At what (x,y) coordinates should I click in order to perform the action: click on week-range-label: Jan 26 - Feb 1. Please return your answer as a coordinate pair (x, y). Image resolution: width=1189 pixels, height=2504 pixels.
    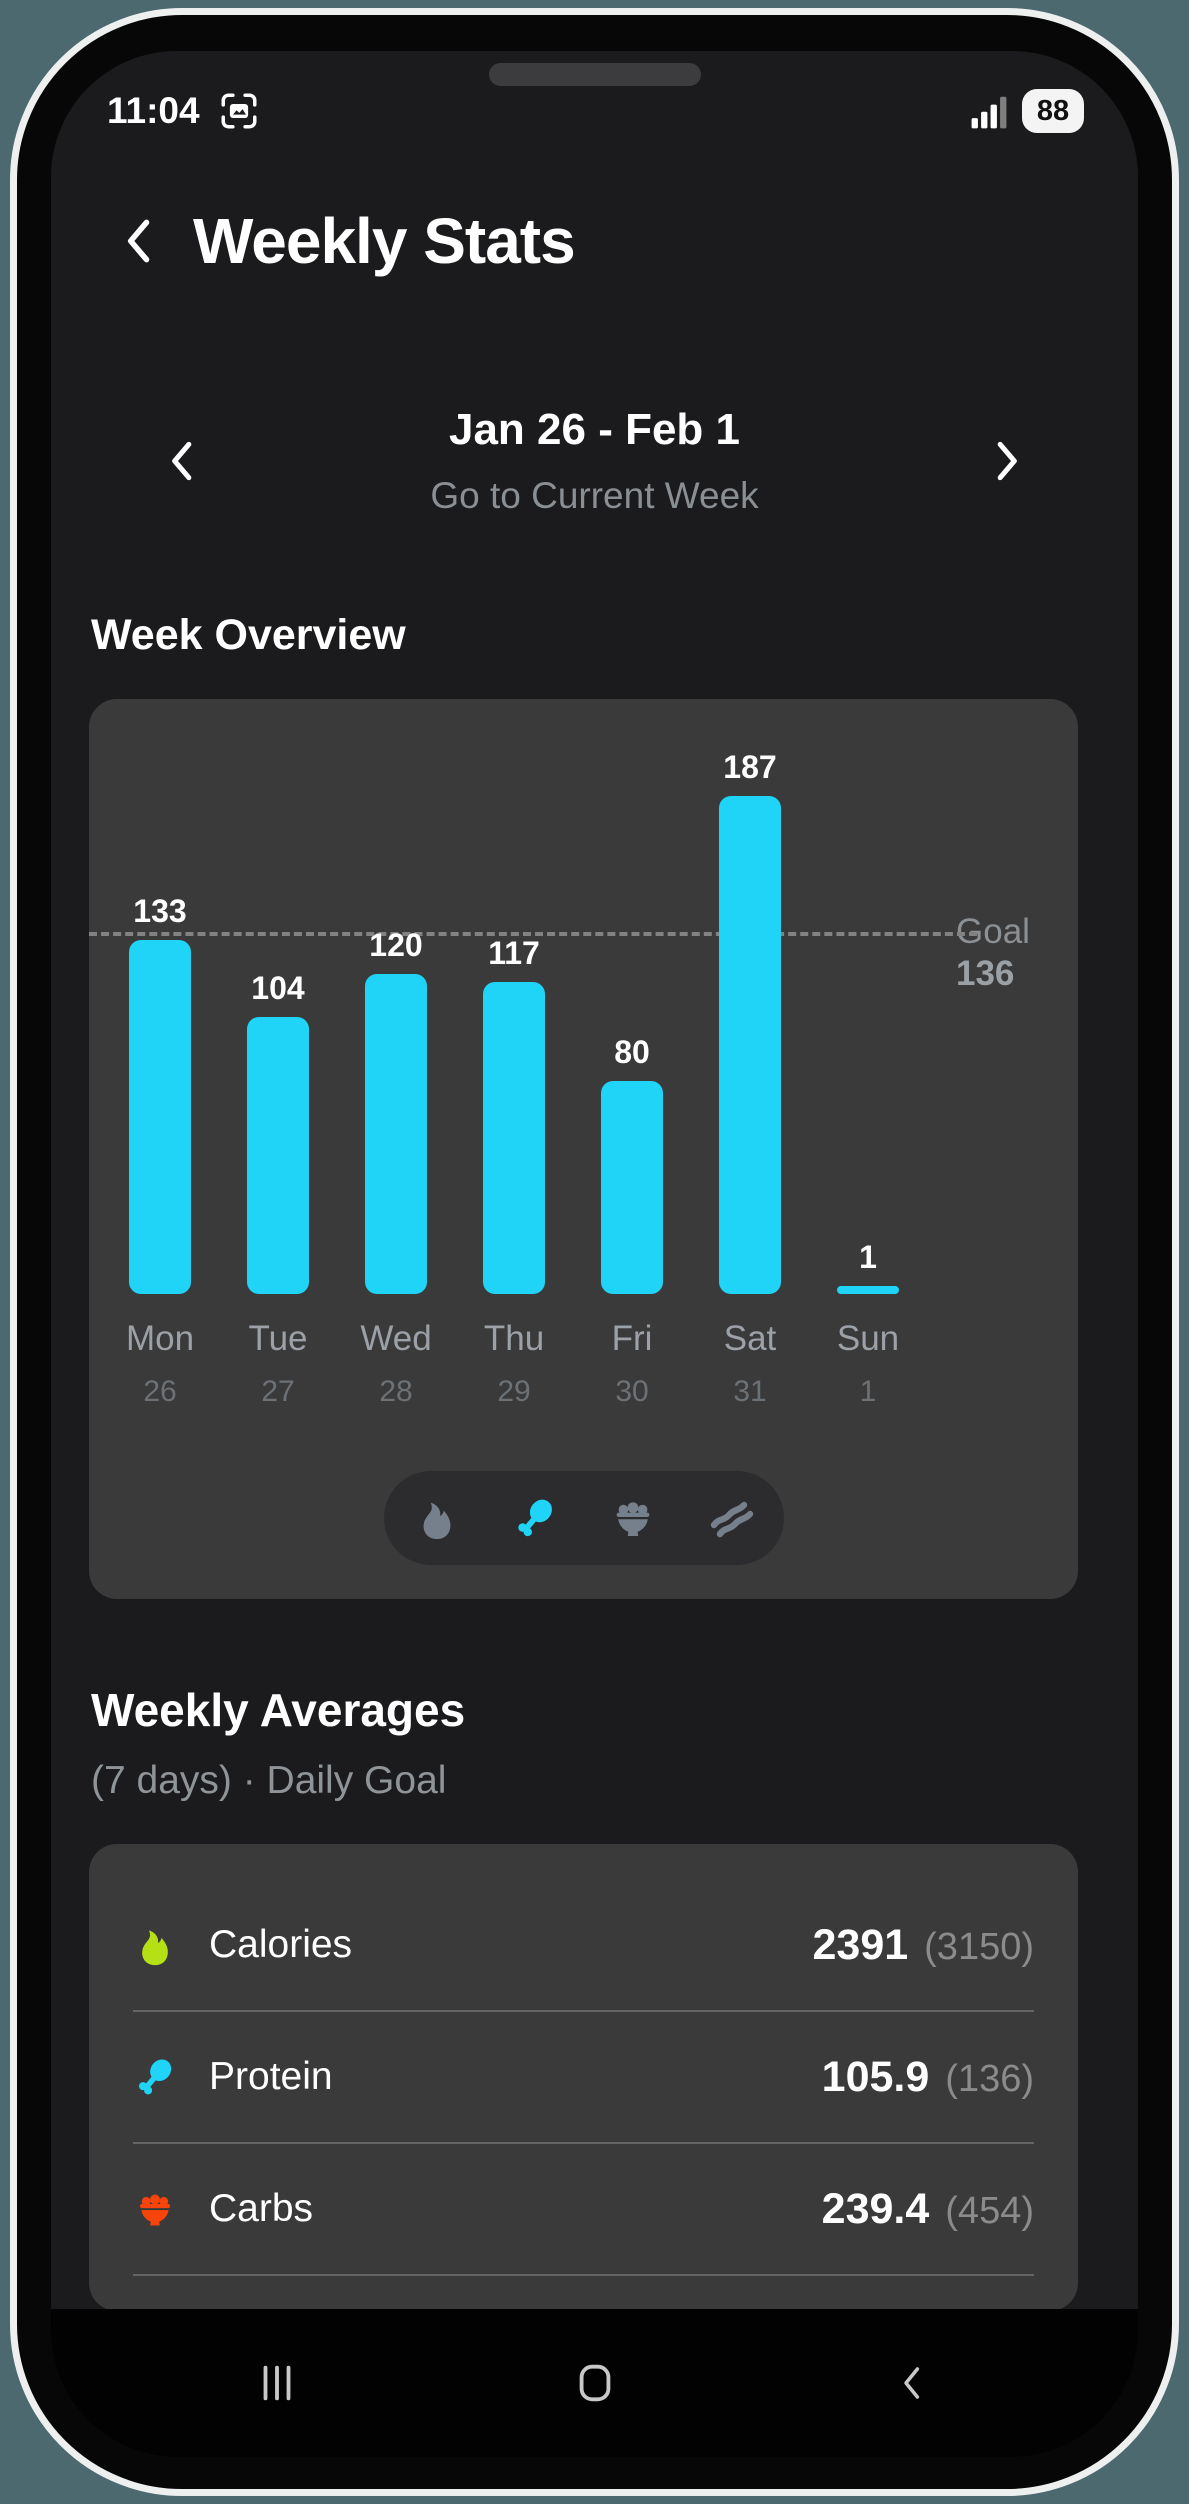
    Looking at the image, I should click on (594, 429).